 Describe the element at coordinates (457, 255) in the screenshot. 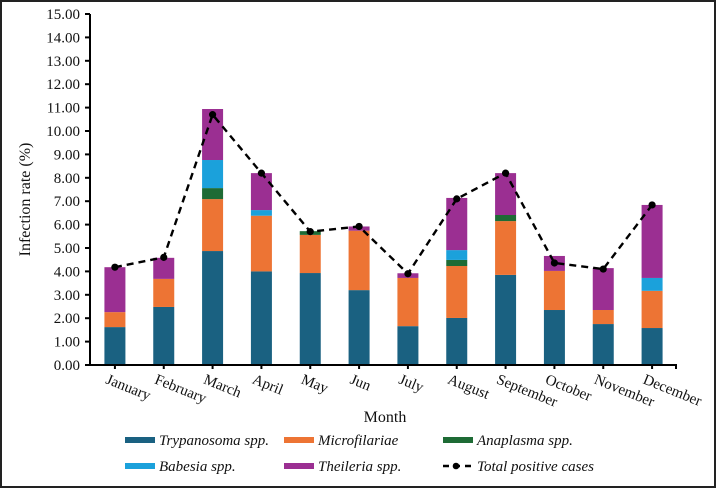

I see `bar-segment-babesia-spp-august` at that location.